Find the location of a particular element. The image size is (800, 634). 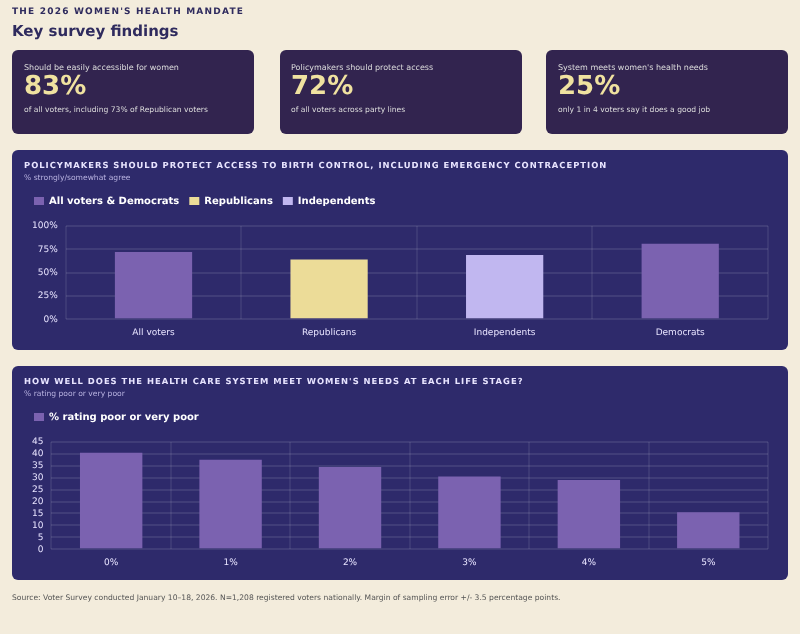

text: 72% is located at coordinates (323, 87).